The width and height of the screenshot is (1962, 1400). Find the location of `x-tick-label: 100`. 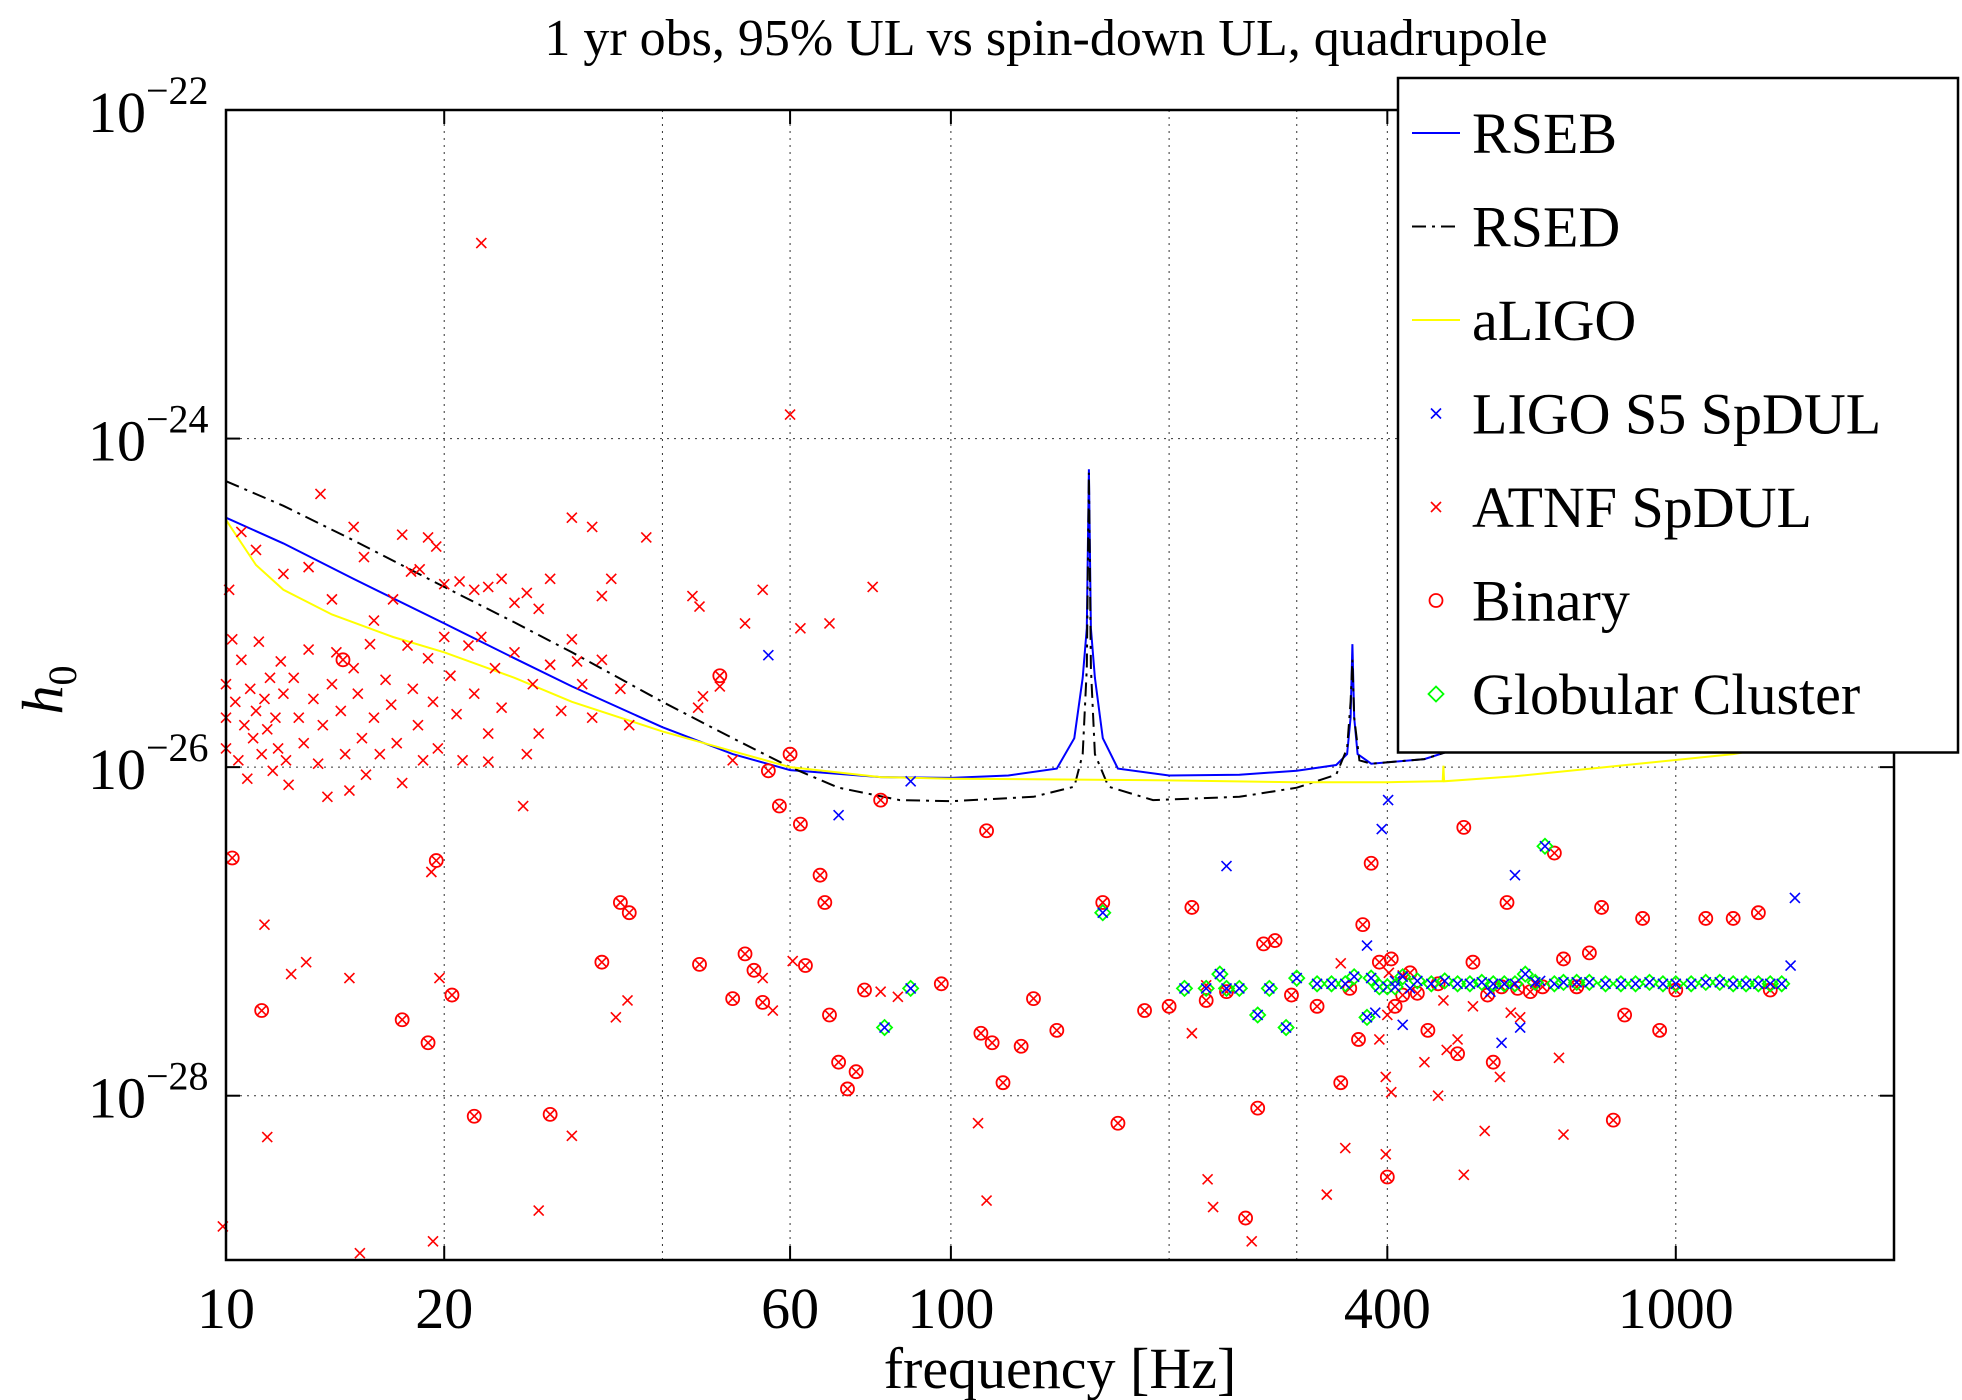

x-tick-label: 100 is located at coordinates (950, 1308).